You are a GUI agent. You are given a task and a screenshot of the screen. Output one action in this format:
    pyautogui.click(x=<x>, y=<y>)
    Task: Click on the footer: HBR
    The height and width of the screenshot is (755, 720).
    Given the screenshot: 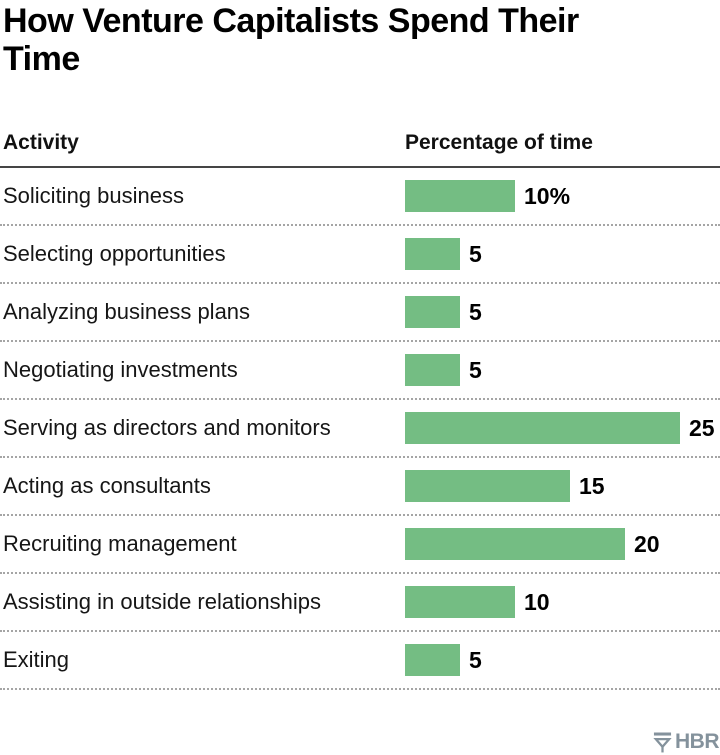 What is the action you would take?
    pyautogui.click(x=686, y=742)
    